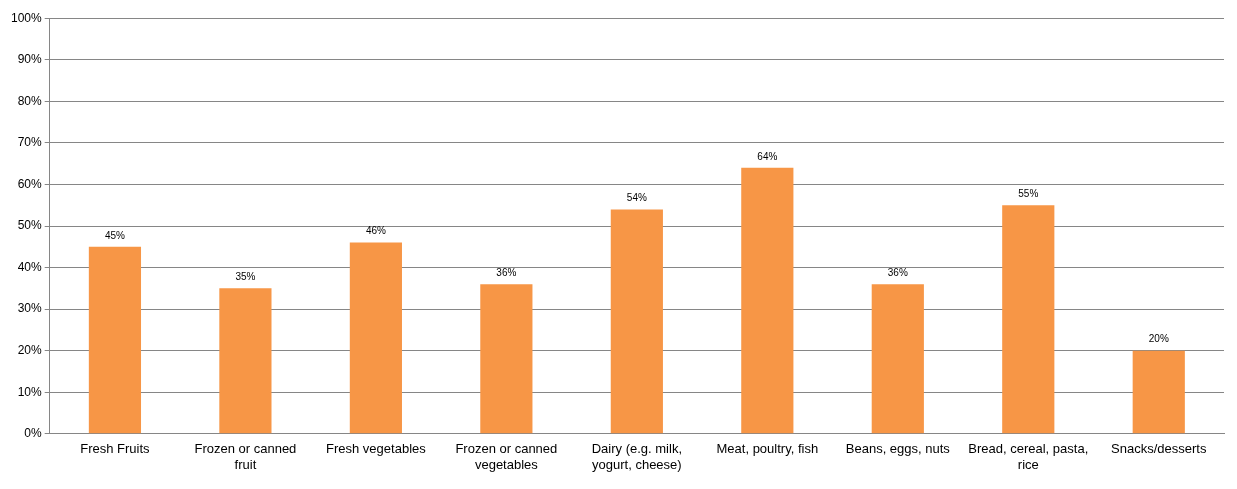  I want to click on x-tick-label: Snacks/desserts, so click(1159, 449).